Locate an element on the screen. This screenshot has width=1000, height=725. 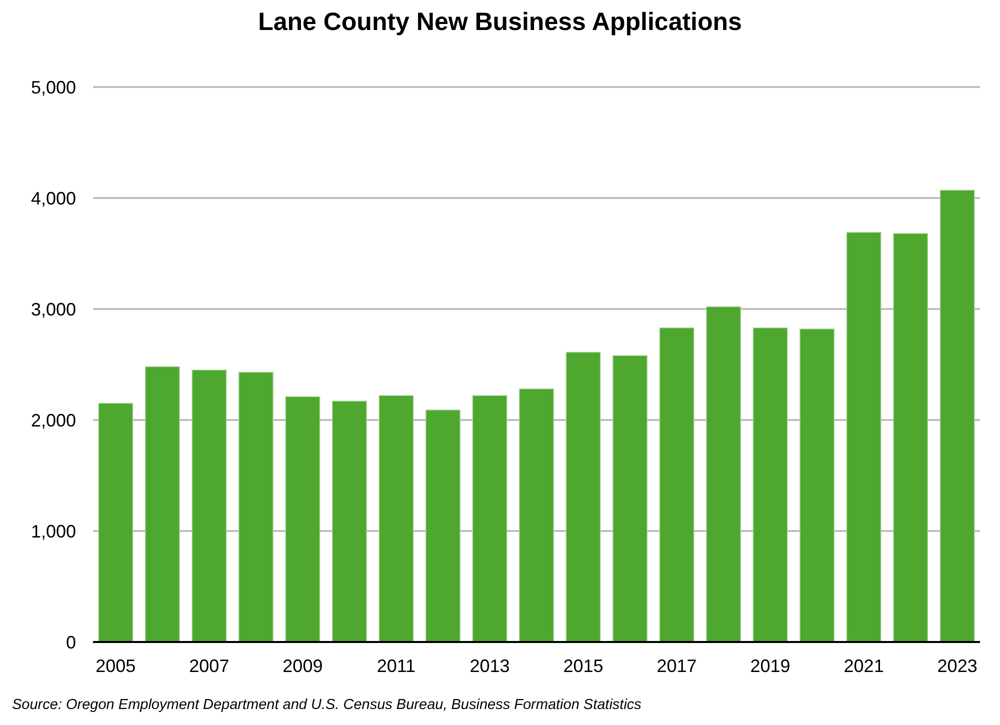
source-note: Source: Oregon Employment Department and U.S. Census Bureau, Business Formation Statistics is located at coordinates (327, 705).